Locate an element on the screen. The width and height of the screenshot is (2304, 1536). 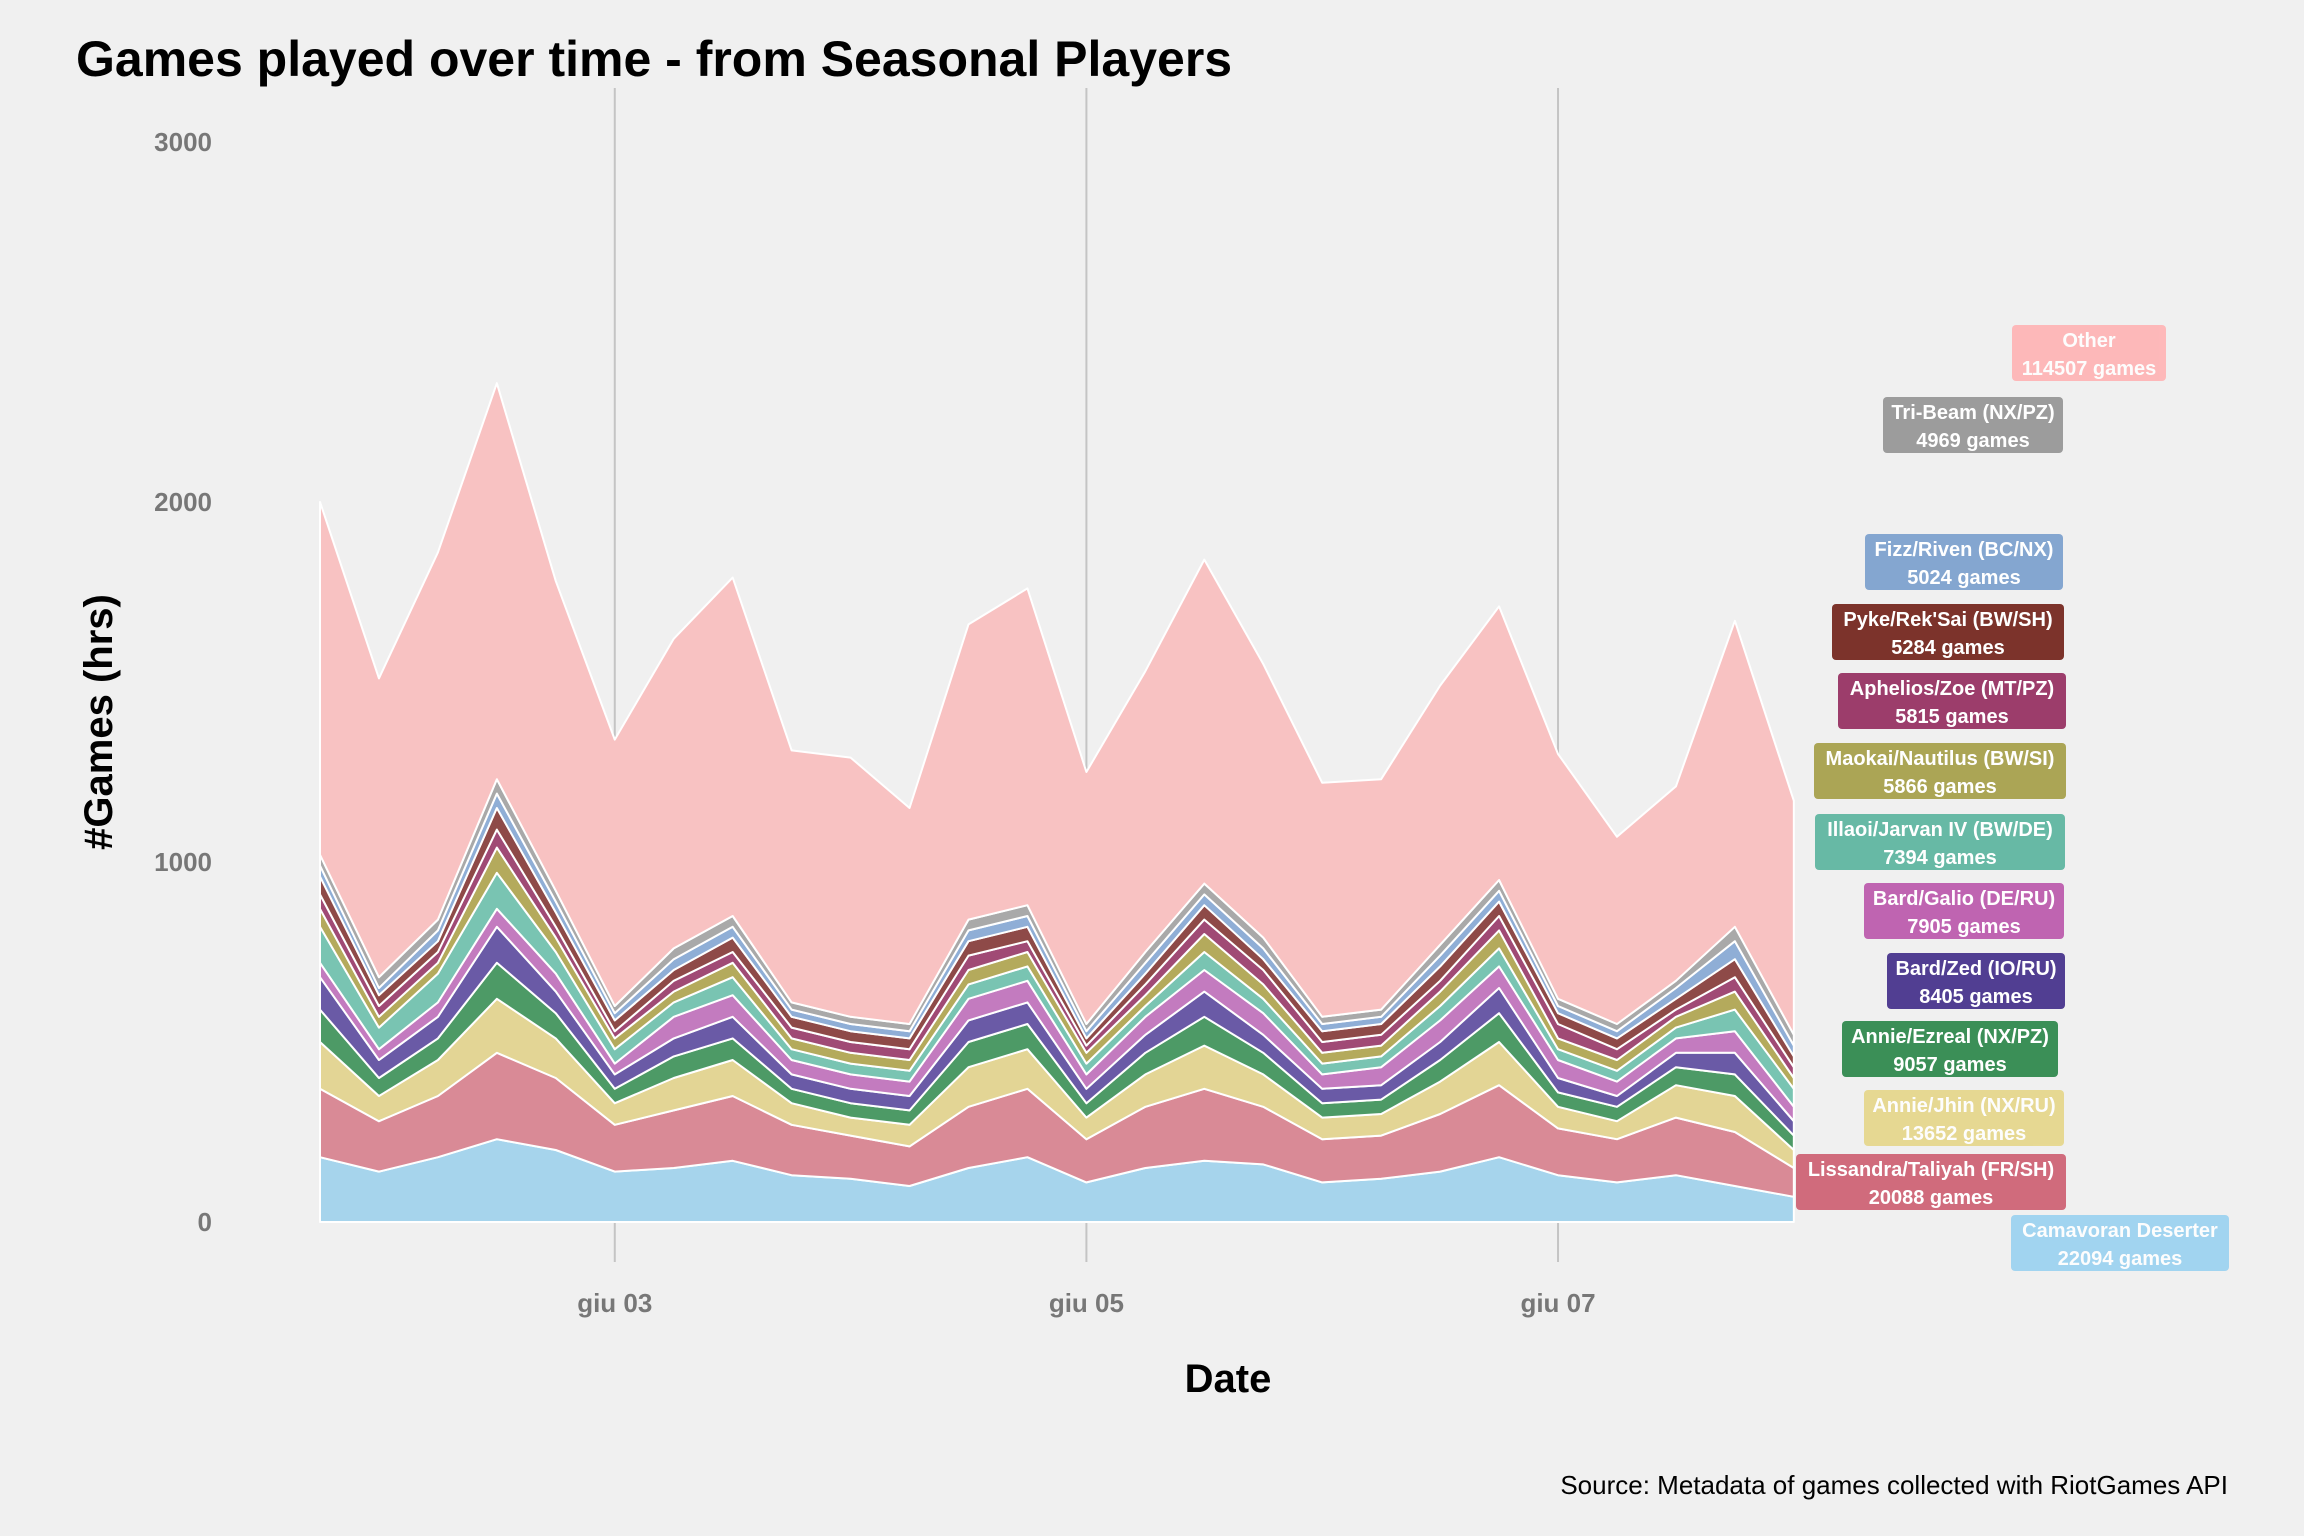
series-label-8: Bard/Zed (IO/RU) 8405 games is located at coordinates (1976, 981).